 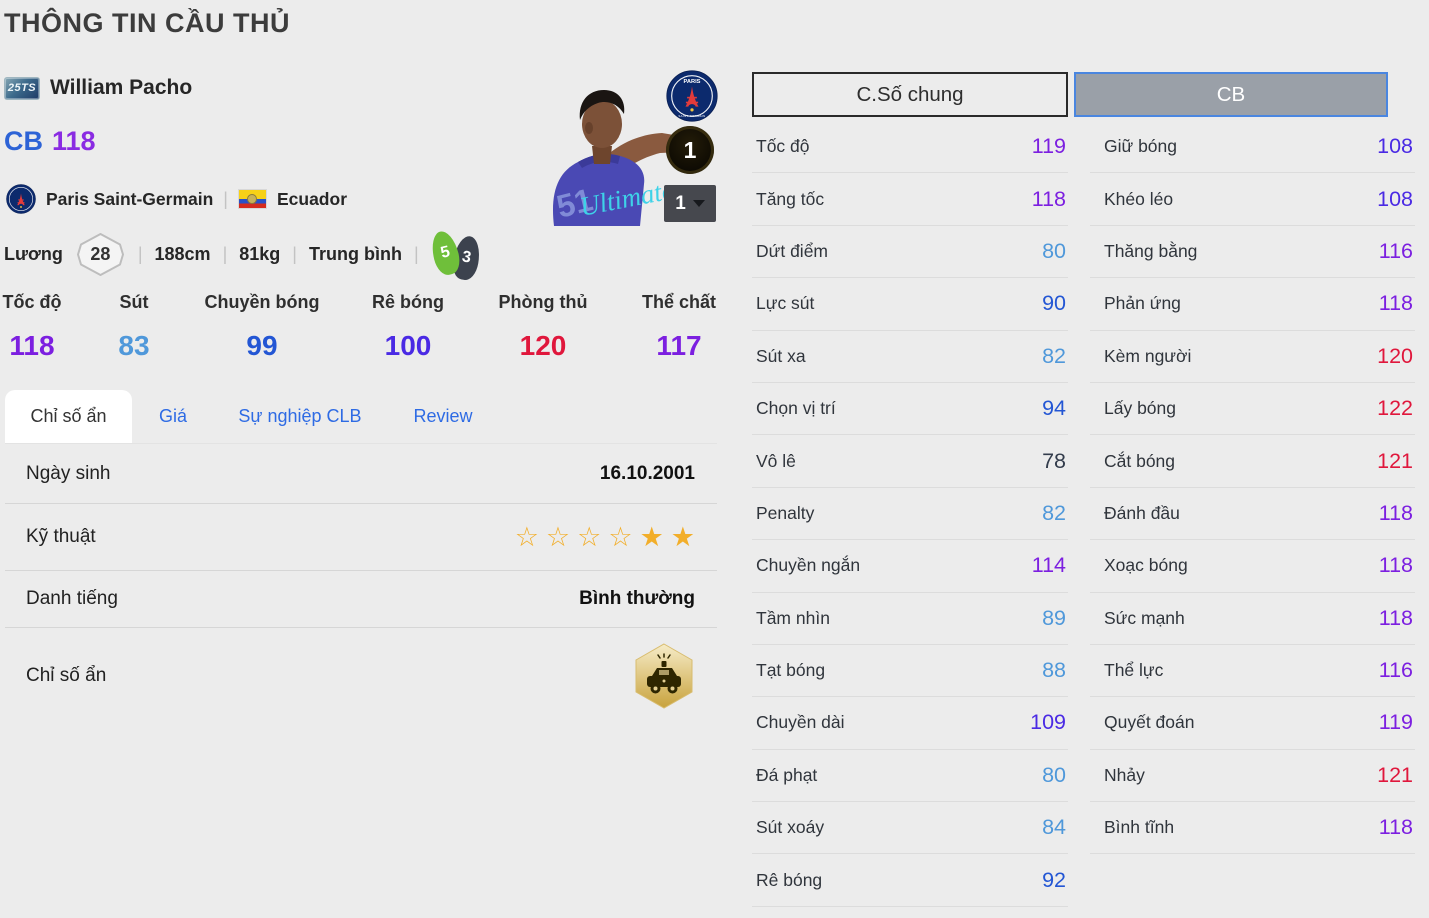 What do you see at coordinates (910, 514) in the screenshot?
I see `stat-row: Penalty 82` at bounding box center [910, 514].